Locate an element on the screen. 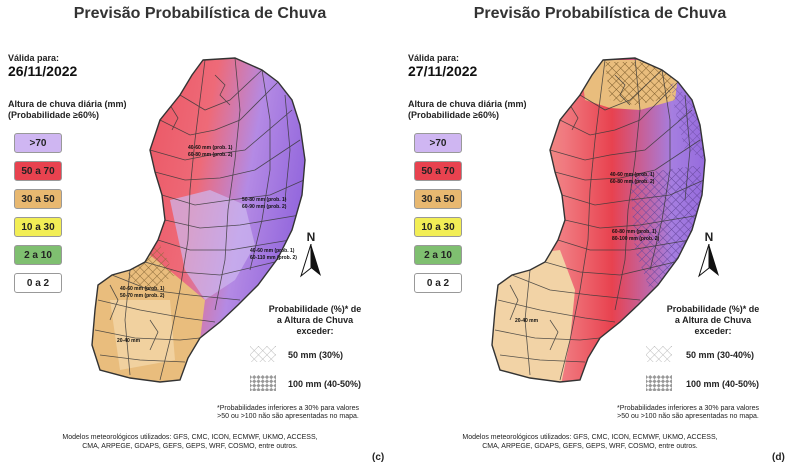  valid-date: 27/11/2022 is located at coordinates (443, 71).